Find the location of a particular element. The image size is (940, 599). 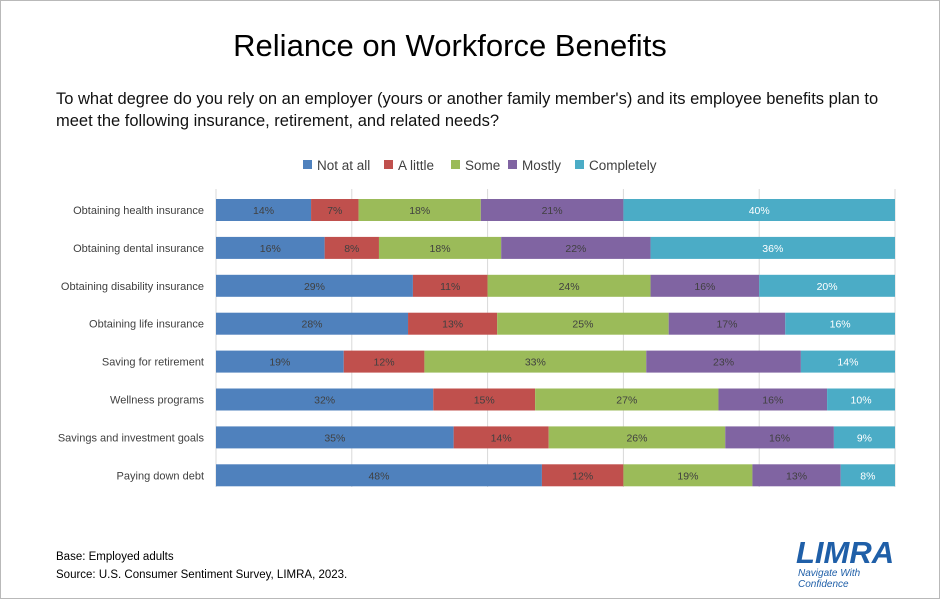

logo-wordmark: LIMRA is located at coordinates (845, 552).